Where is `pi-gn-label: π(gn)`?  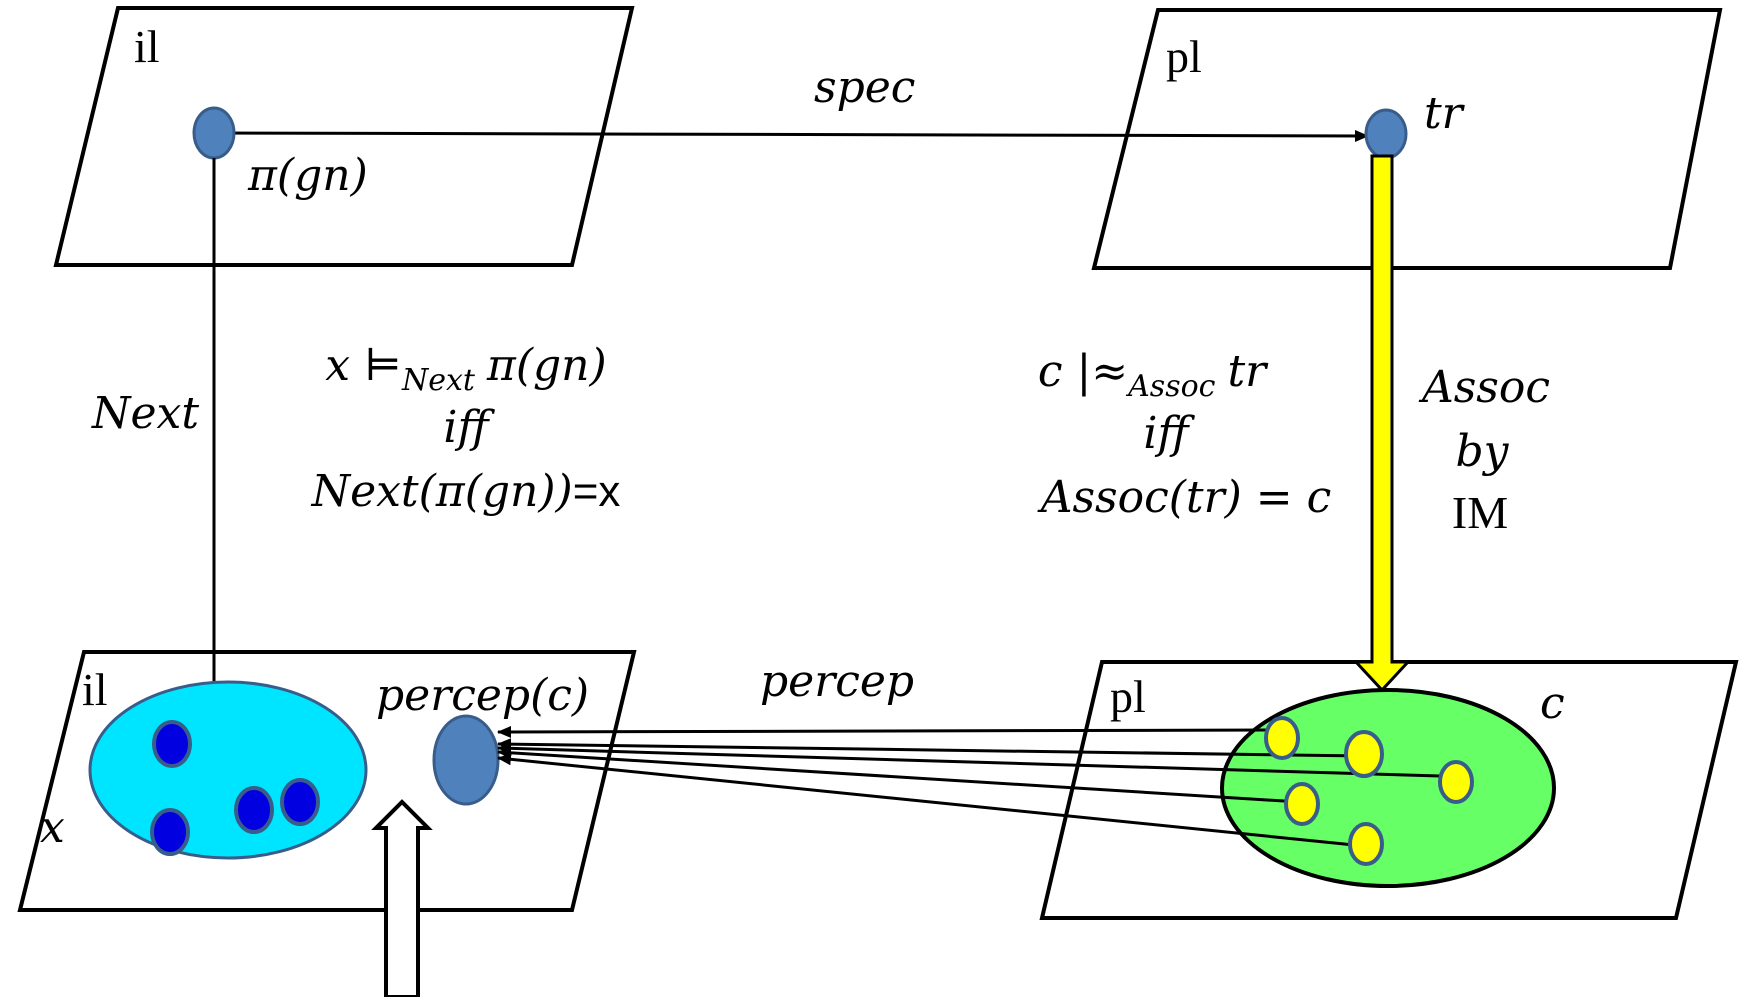 pi-gn-label: π(gn) is located at coordinates (307, 175).